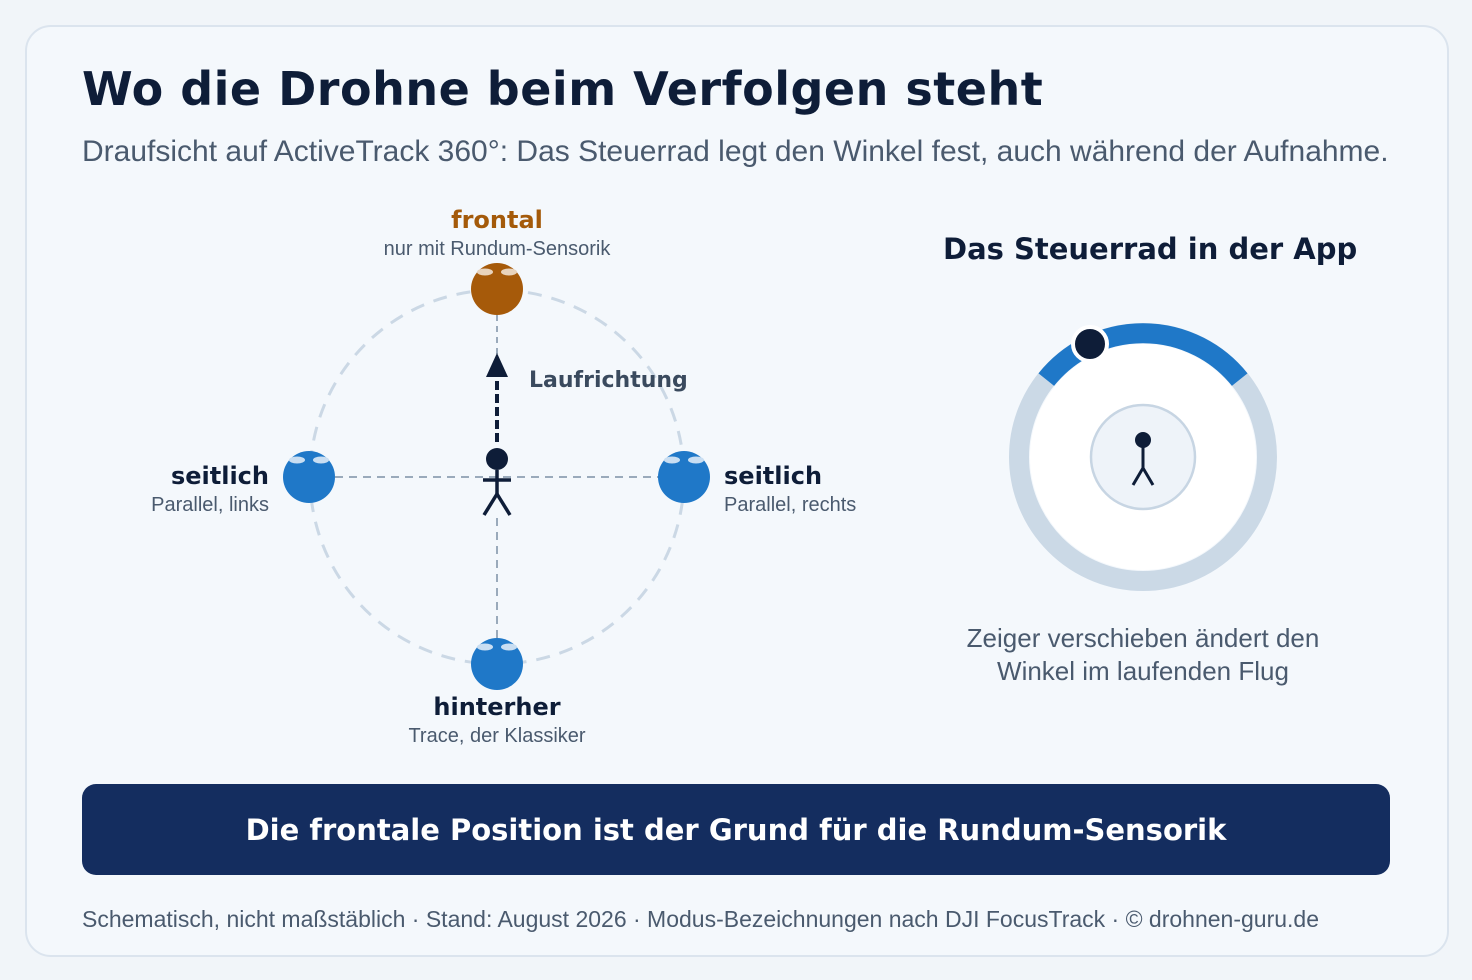 This screenshot has width=1472, height=980. I want to click on steering-wheel, so click(1143, 457).